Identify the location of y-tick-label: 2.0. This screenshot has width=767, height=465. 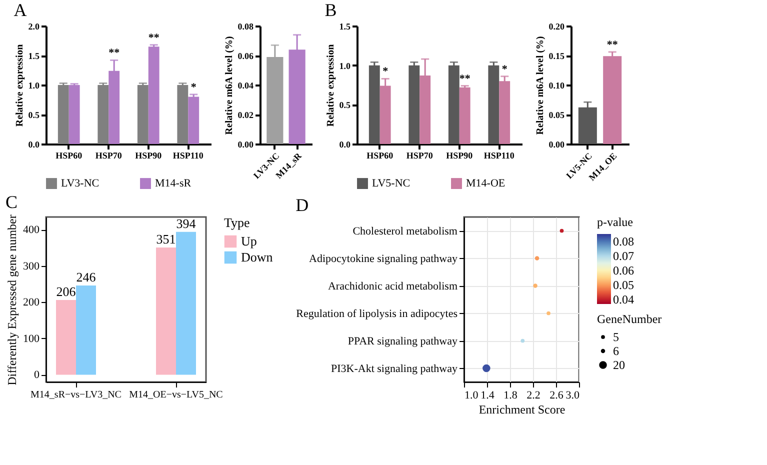
(34, 27).